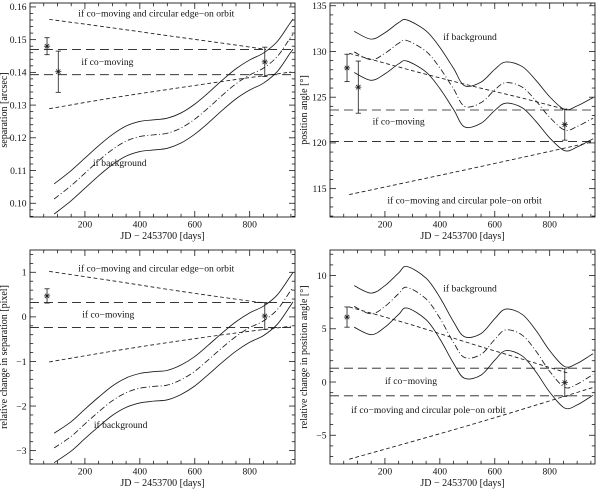 Image resolution: width=600 pixels, height=494 pixels. What do you see at coordinates (120, 163) in the screenshot?
I see `annotation-3: if background` at bounding box center [120, 163].